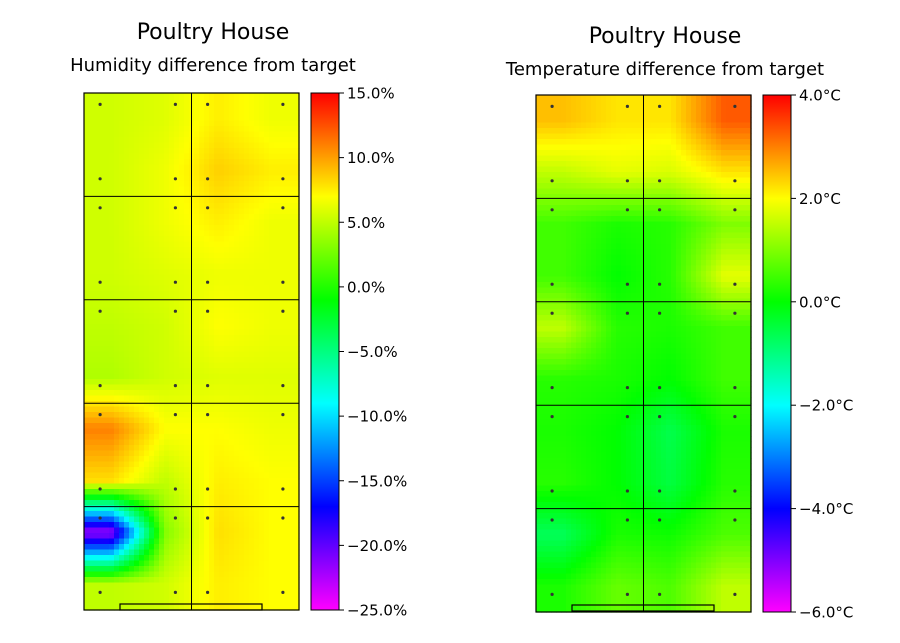 This screenshot has width=900, height=643. I want to click on humidity-sensor-point, so click(100, 489).